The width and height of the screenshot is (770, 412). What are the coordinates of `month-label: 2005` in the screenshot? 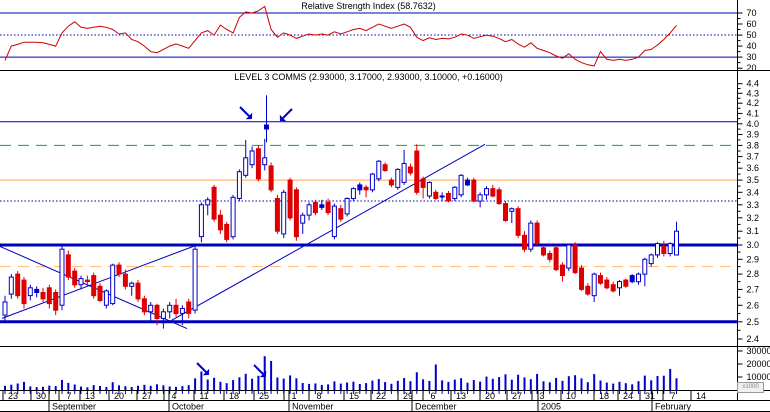 It's located at (551, 407).